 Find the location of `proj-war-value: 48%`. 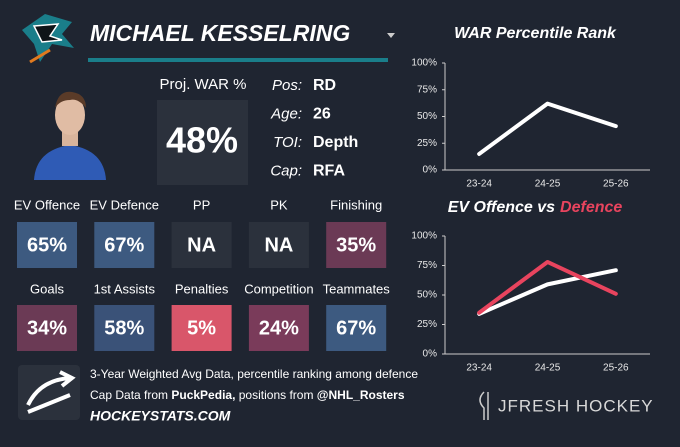

proj-war-value: 48% is located at coordinates (202, 140).